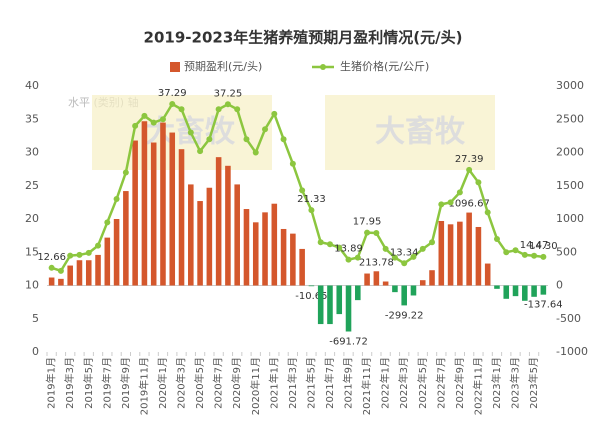  What do you see at coordinates (310, 383) in the screenshot?
I see `x-tick-label: 2021年5月` at bounding box center [310, 383].